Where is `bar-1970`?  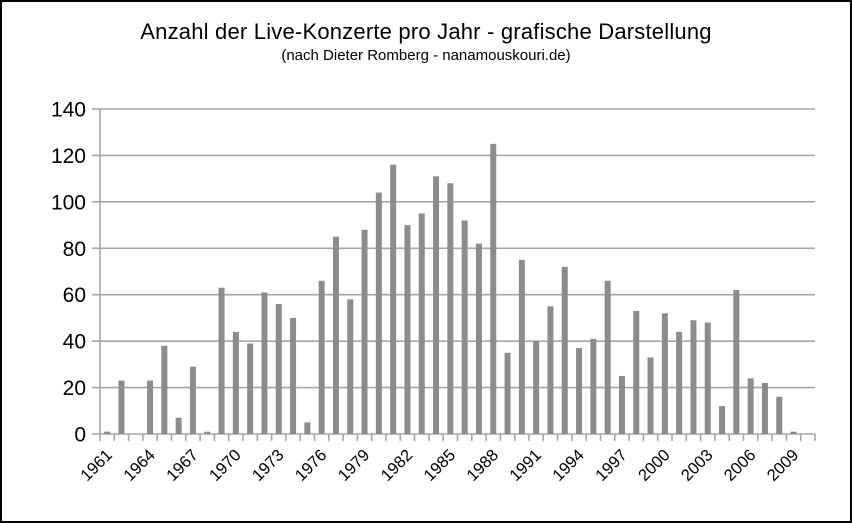 bar-1970 is located at coordinates (235, 382).